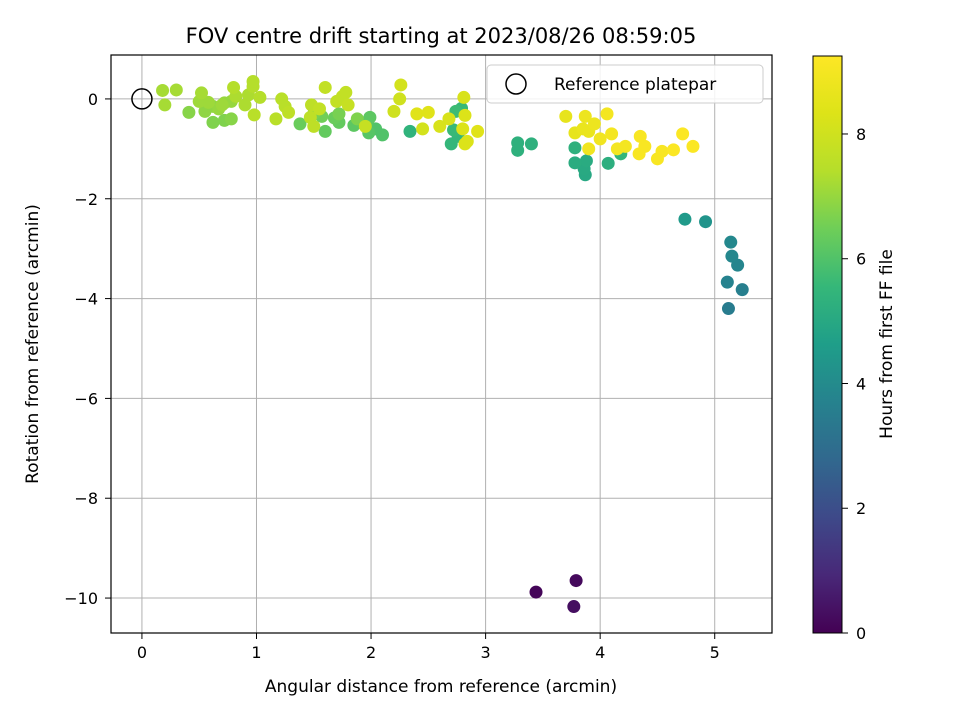  Describe the element at coordinates (827, 344) in the screenshot. I see `colorbar-gradient` at that location.